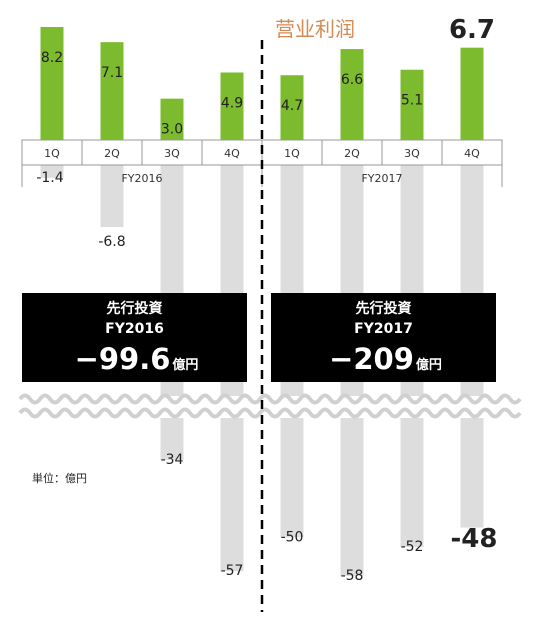  What do you see at coordinates (472, 30) in the screenshot?
I see `positive-data-label: 6.7` at bounding box center [472, 30].